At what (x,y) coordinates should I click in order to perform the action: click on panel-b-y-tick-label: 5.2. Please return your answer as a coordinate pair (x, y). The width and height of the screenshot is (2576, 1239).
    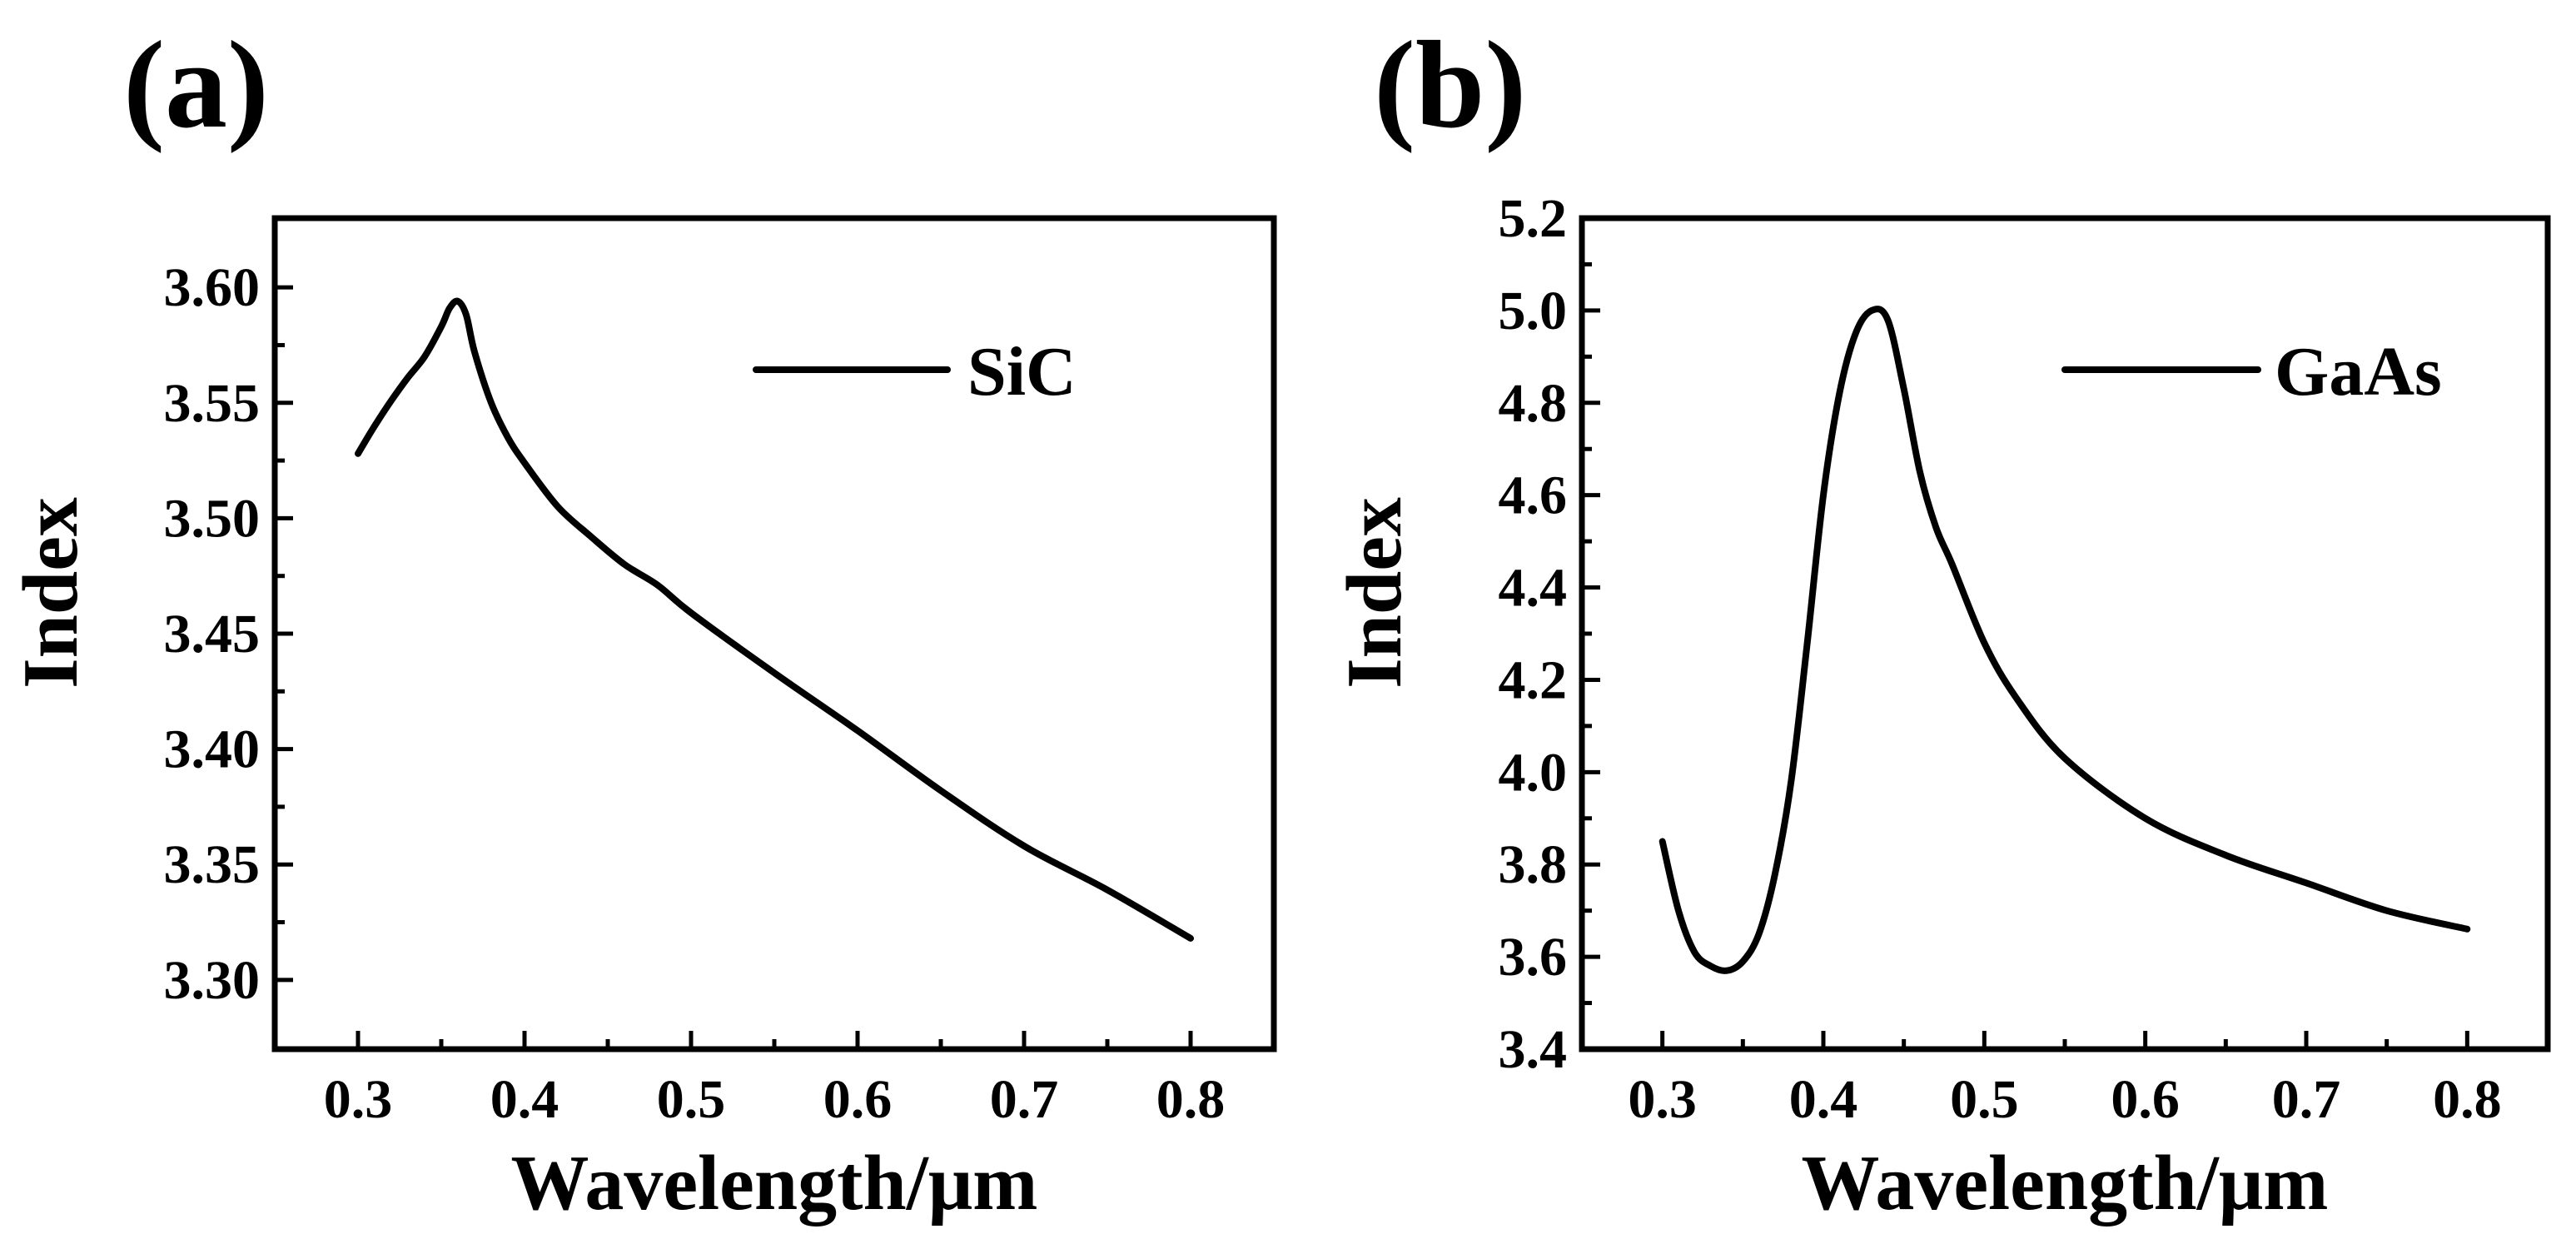
    Looking at the image, I should click on (1533, 218).